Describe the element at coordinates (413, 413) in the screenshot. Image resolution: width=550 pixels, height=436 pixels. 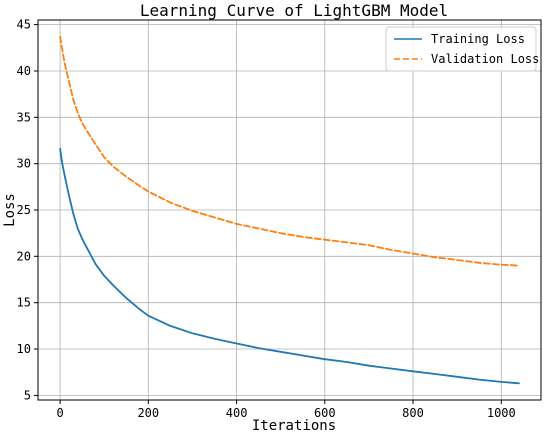
I see `x-tick-label: 800` at that location.